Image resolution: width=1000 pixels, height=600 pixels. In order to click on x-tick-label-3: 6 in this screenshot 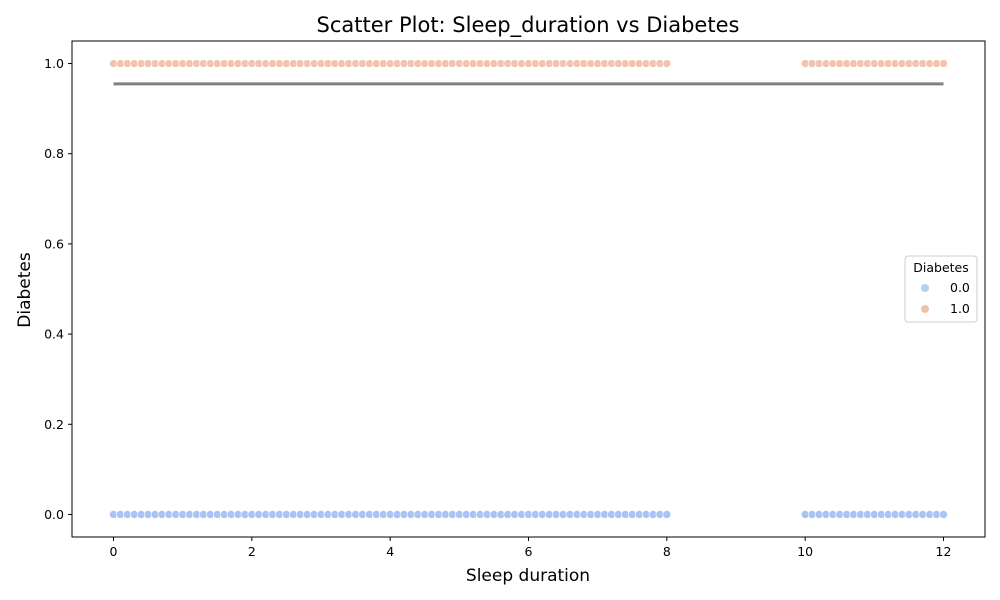, I will do `click(529, 551)`.